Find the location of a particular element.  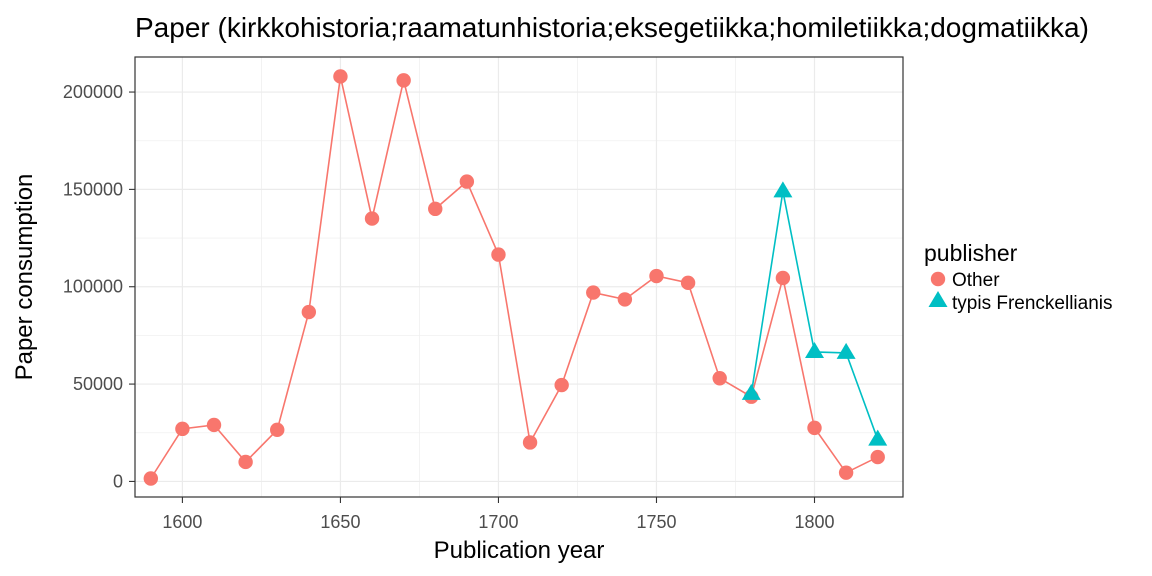

legend-item-other: Other is located at coordinates (965, 280).